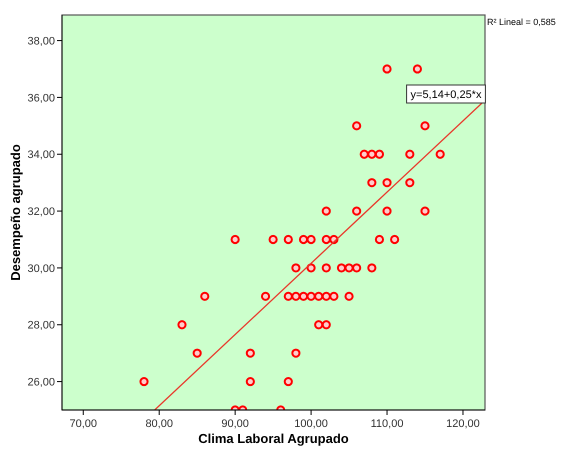 The image size is (561, 450). I want to click on y-tick-label: 38,00, so click(41, 42).